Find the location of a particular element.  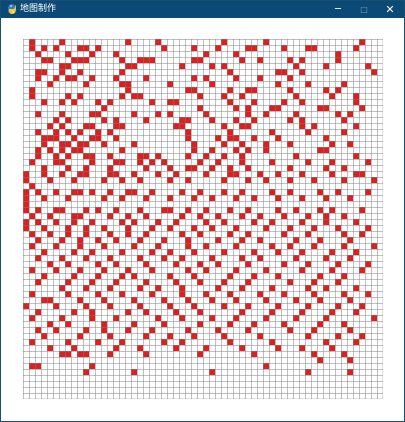

maximize-button: □ is located at coordinates (364, 9).